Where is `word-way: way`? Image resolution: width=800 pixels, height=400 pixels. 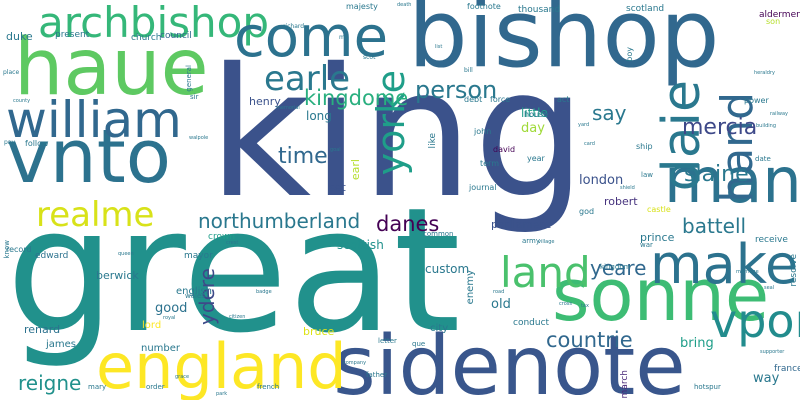
word-way: way is located at coordinates (766, 378).